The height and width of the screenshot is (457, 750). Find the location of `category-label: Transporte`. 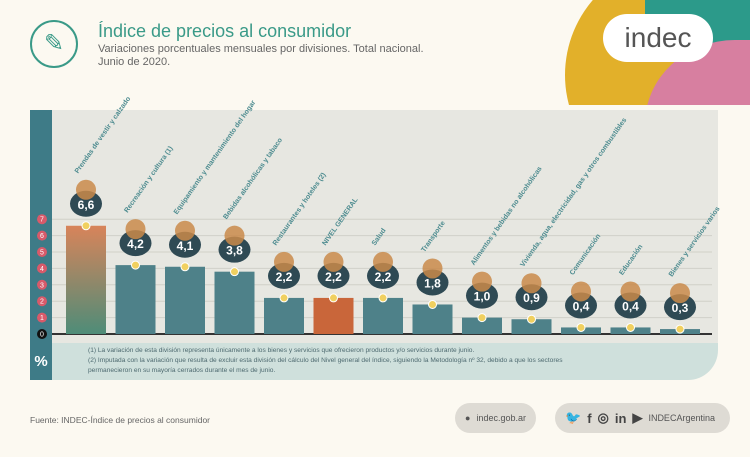

category-label: Transporte is located at coordinates (433, 237).